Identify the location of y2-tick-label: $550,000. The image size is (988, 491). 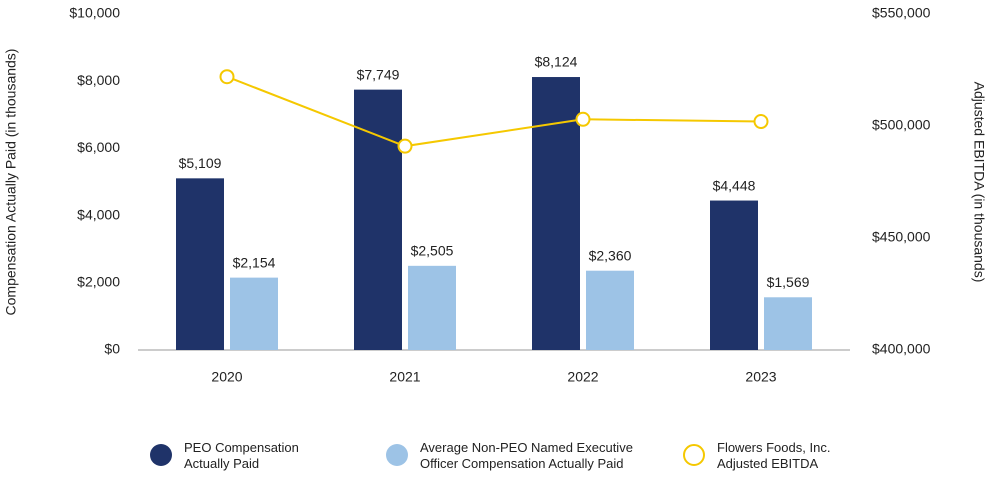
(901, 13).